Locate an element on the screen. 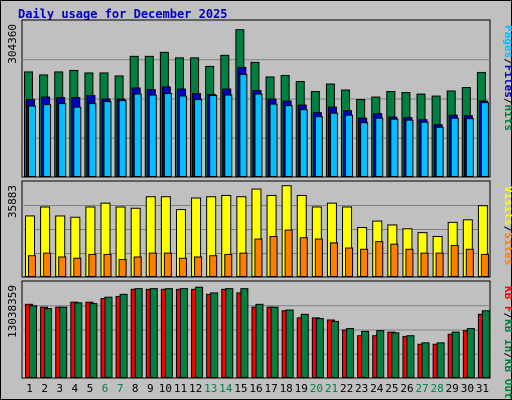  legend-item-bottom-3: / is located at coordinates (507, 355).